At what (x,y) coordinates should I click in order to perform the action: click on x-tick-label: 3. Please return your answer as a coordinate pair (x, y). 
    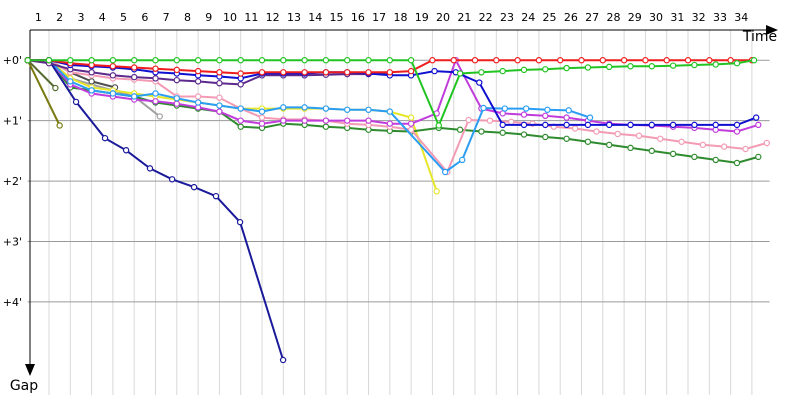
    Looking at the image, I should click on (80, 17).